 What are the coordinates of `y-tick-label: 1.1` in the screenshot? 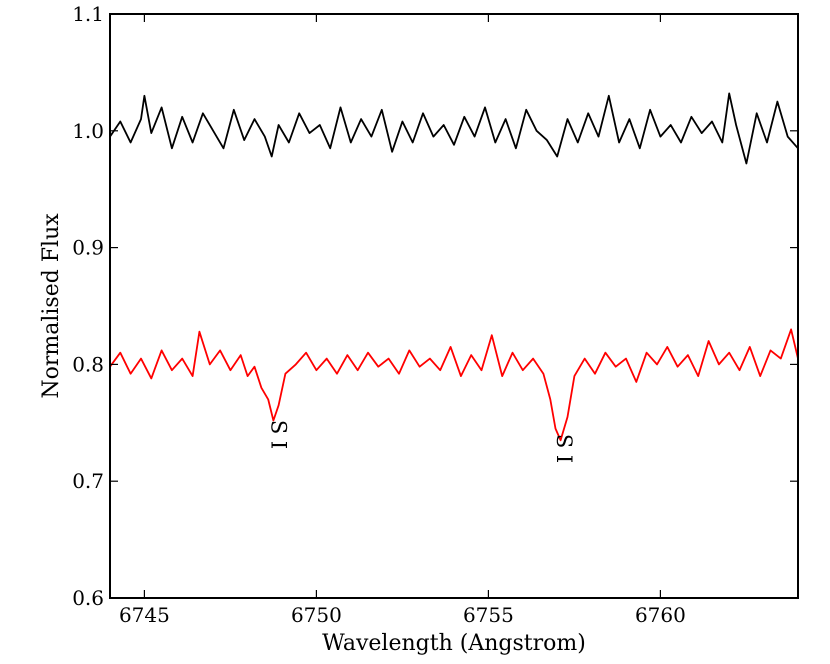 It's located at (88, 14).